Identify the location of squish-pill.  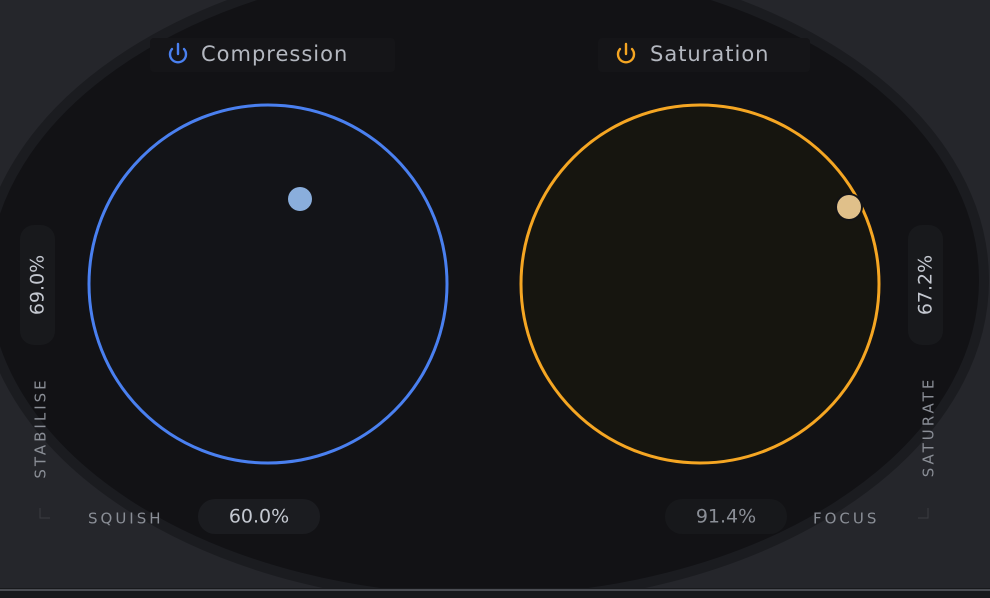
(259, 516).